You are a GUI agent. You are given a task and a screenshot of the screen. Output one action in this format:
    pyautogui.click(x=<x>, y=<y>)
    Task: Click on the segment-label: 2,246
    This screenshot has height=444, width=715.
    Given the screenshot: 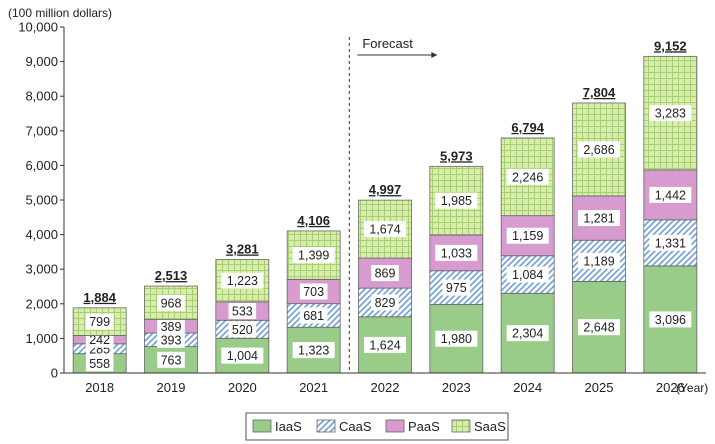 What is the action you would take?
    pyautogui.click(x=527, y=177)
    